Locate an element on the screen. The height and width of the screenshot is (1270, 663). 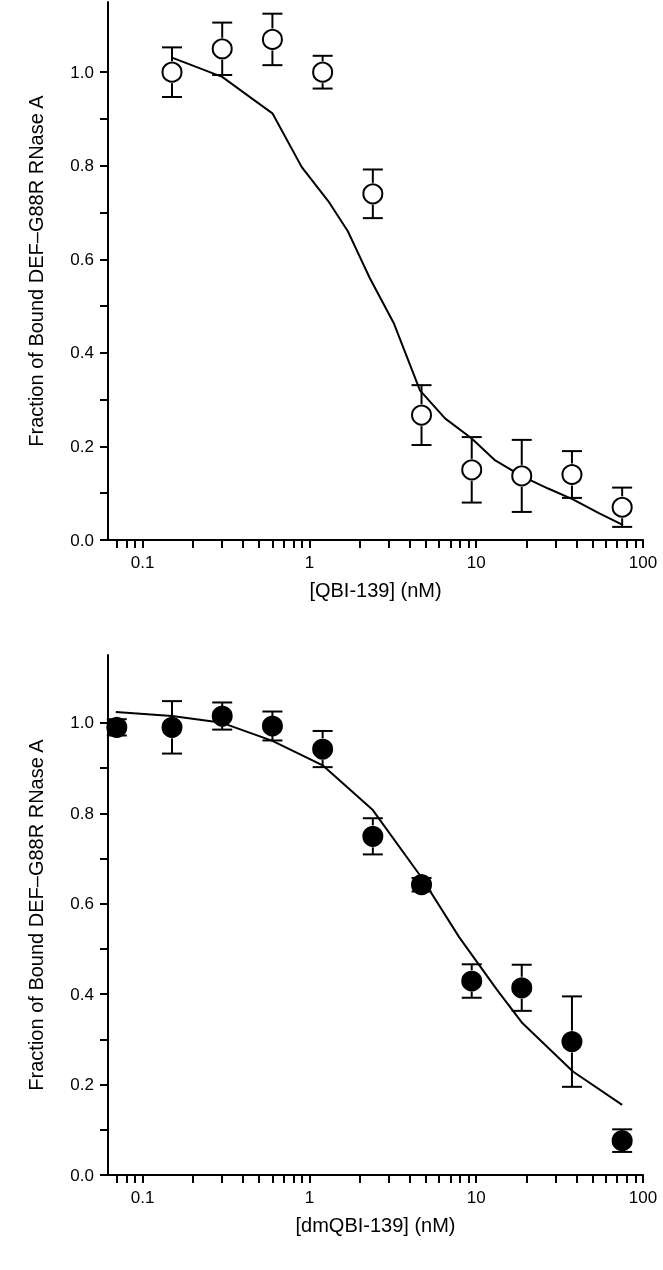
x-axis-title: [dmQBI-139] (nM) is located at coordinates (375, 1225).